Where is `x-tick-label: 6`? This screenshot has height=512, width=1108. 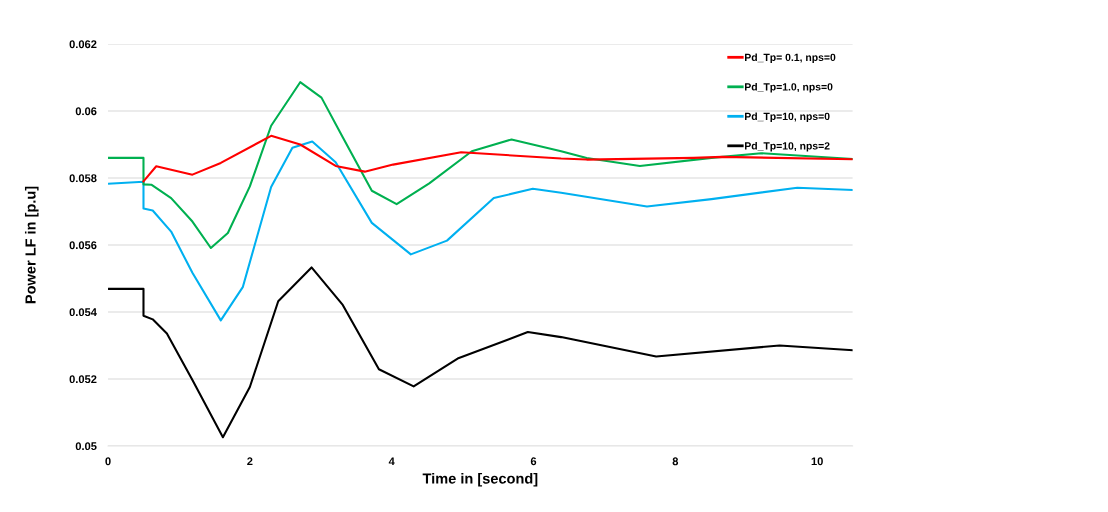 x-tick-label: 6 is located at coordinates (533, 461).